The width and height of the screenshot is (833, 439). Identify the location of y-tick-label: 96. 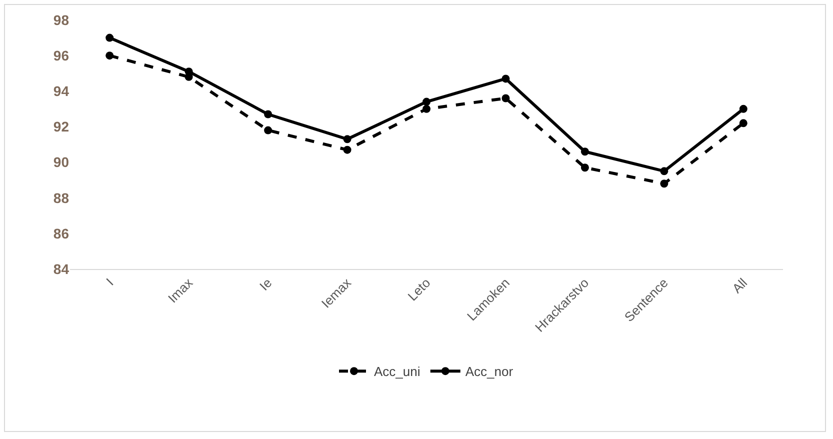
(61, 55).